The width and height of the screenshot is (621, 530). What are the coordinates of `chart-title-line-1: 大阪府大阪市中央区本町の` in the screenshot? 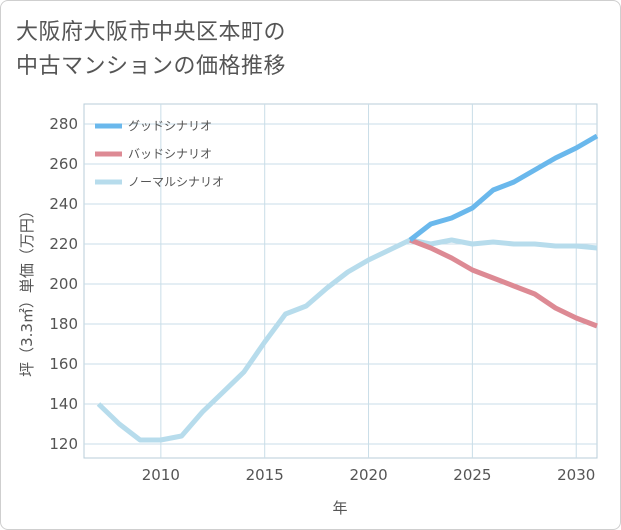 It's located at (151, 32).